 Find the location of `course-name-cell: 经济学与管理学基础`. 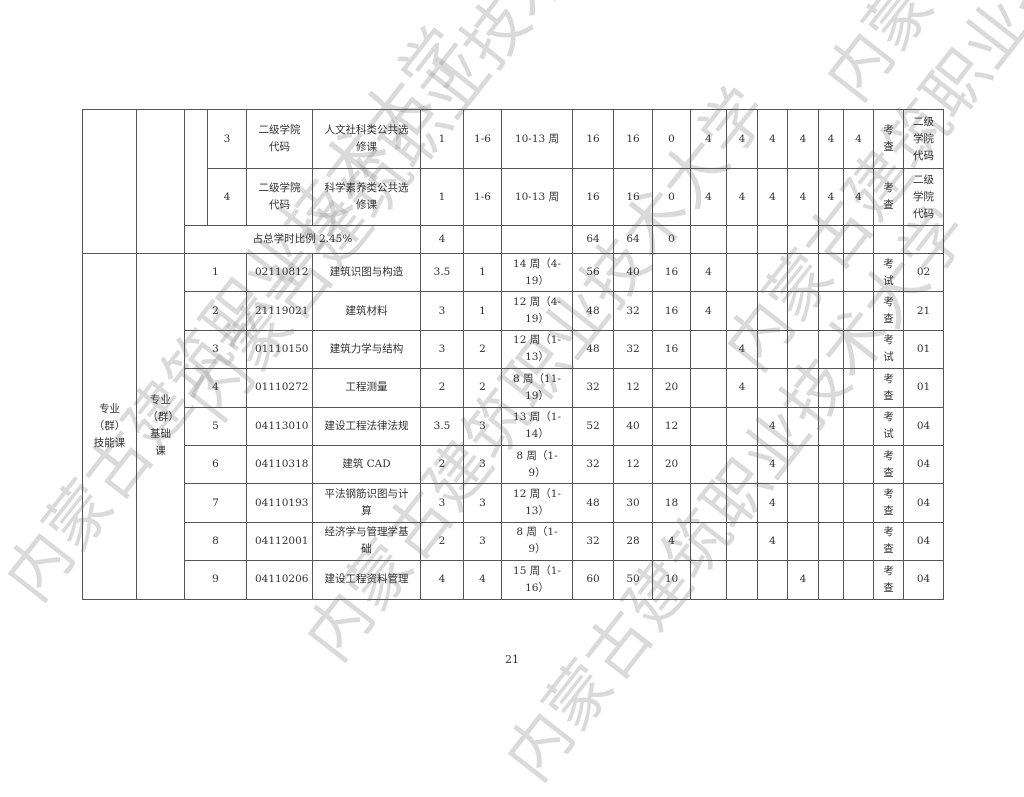

course-name-cell: 经济学与管理学基础 is located at coordinates (366, 541).